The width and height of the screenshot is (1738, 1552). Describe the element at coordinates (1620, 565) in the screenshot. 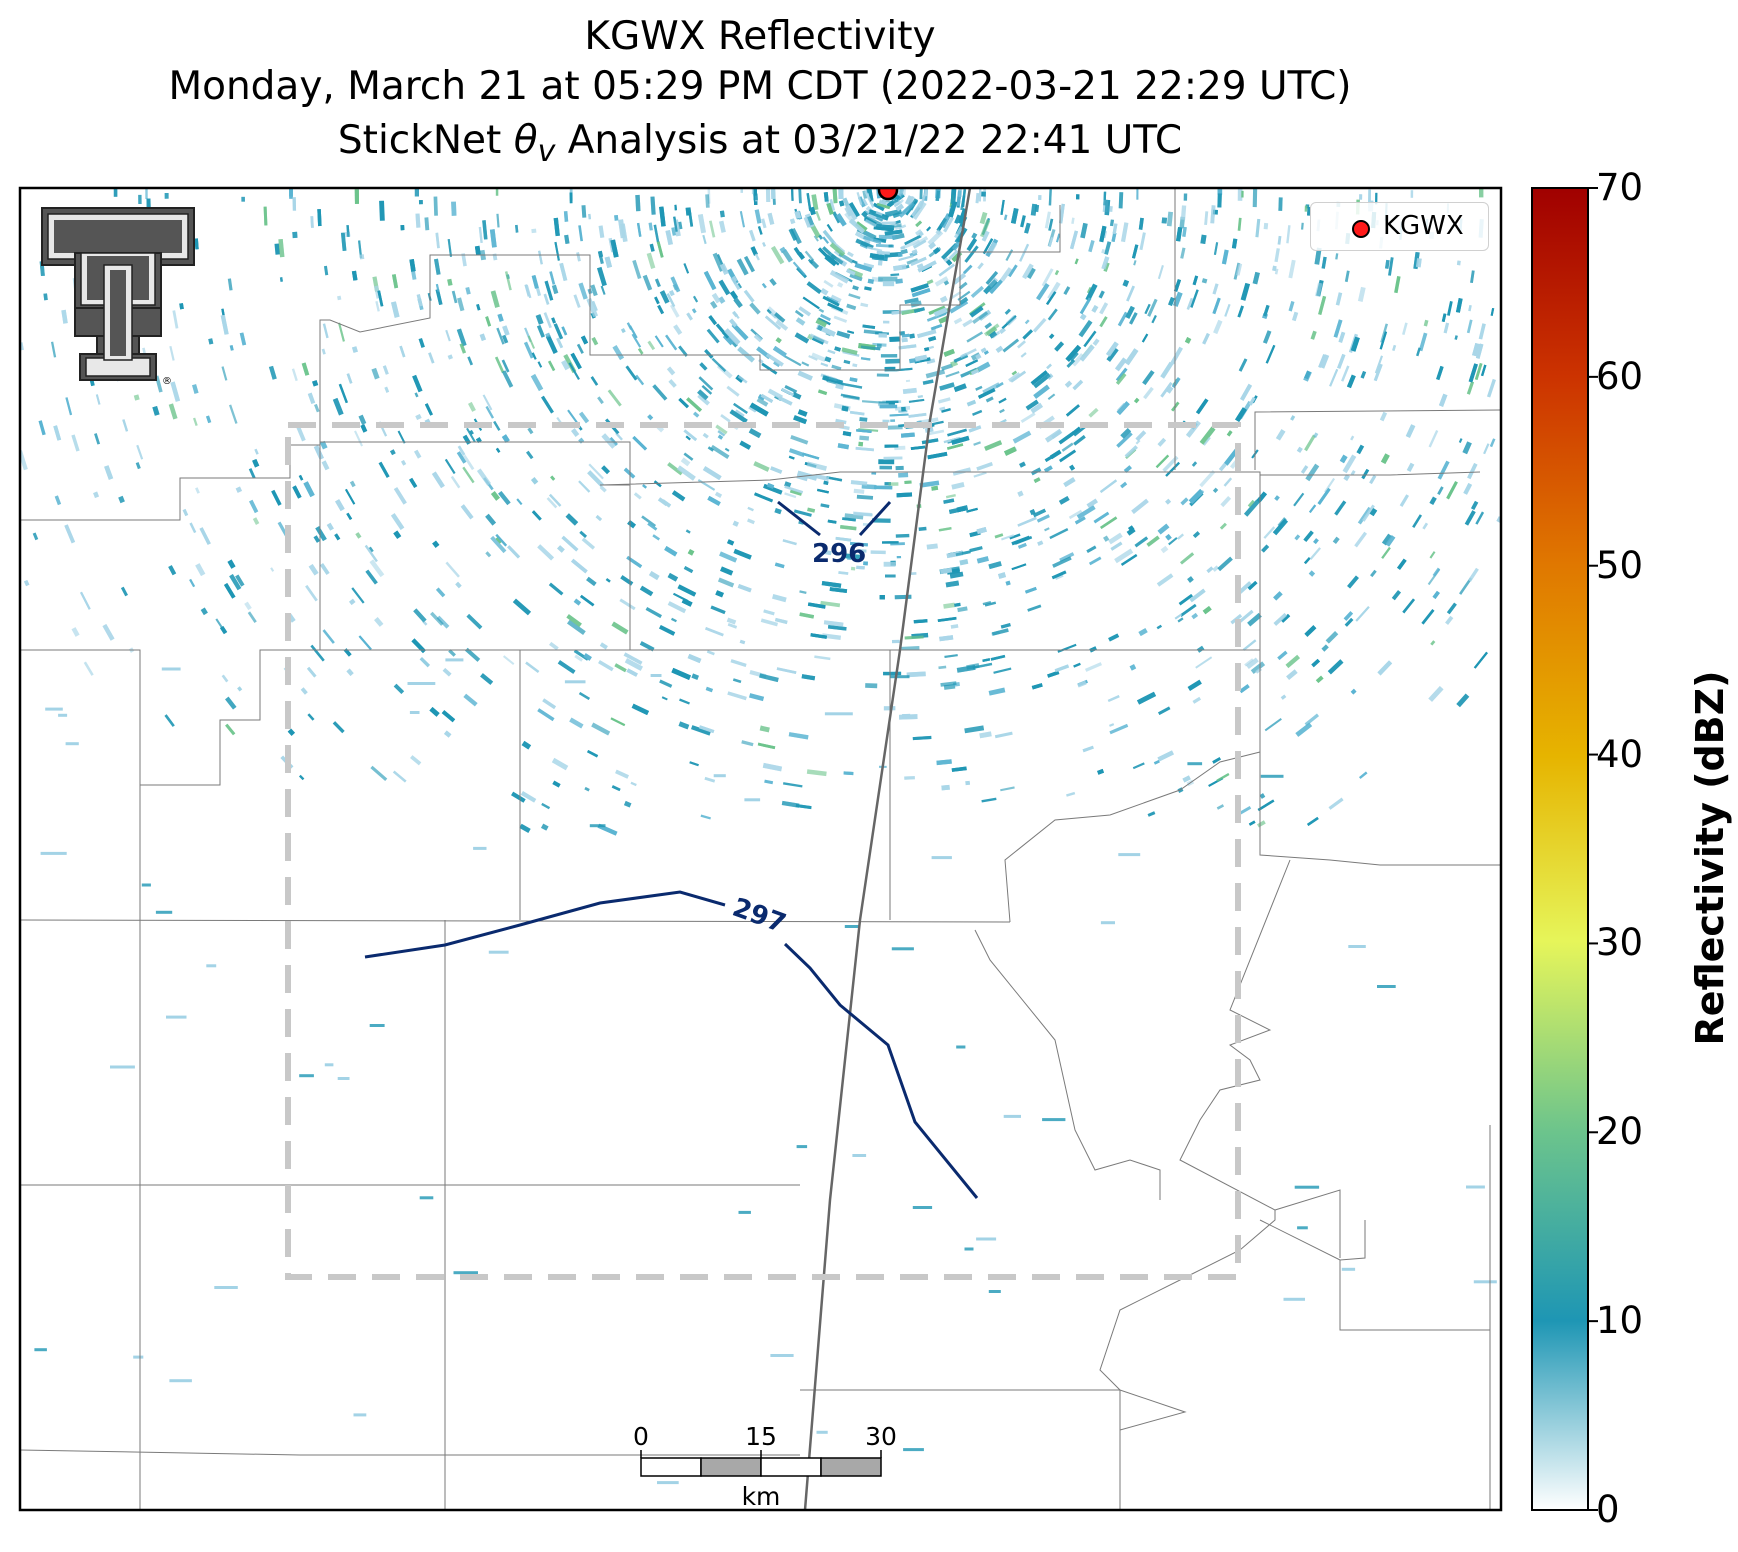

I see `colorbar-tick-label-50: 50` at that location.